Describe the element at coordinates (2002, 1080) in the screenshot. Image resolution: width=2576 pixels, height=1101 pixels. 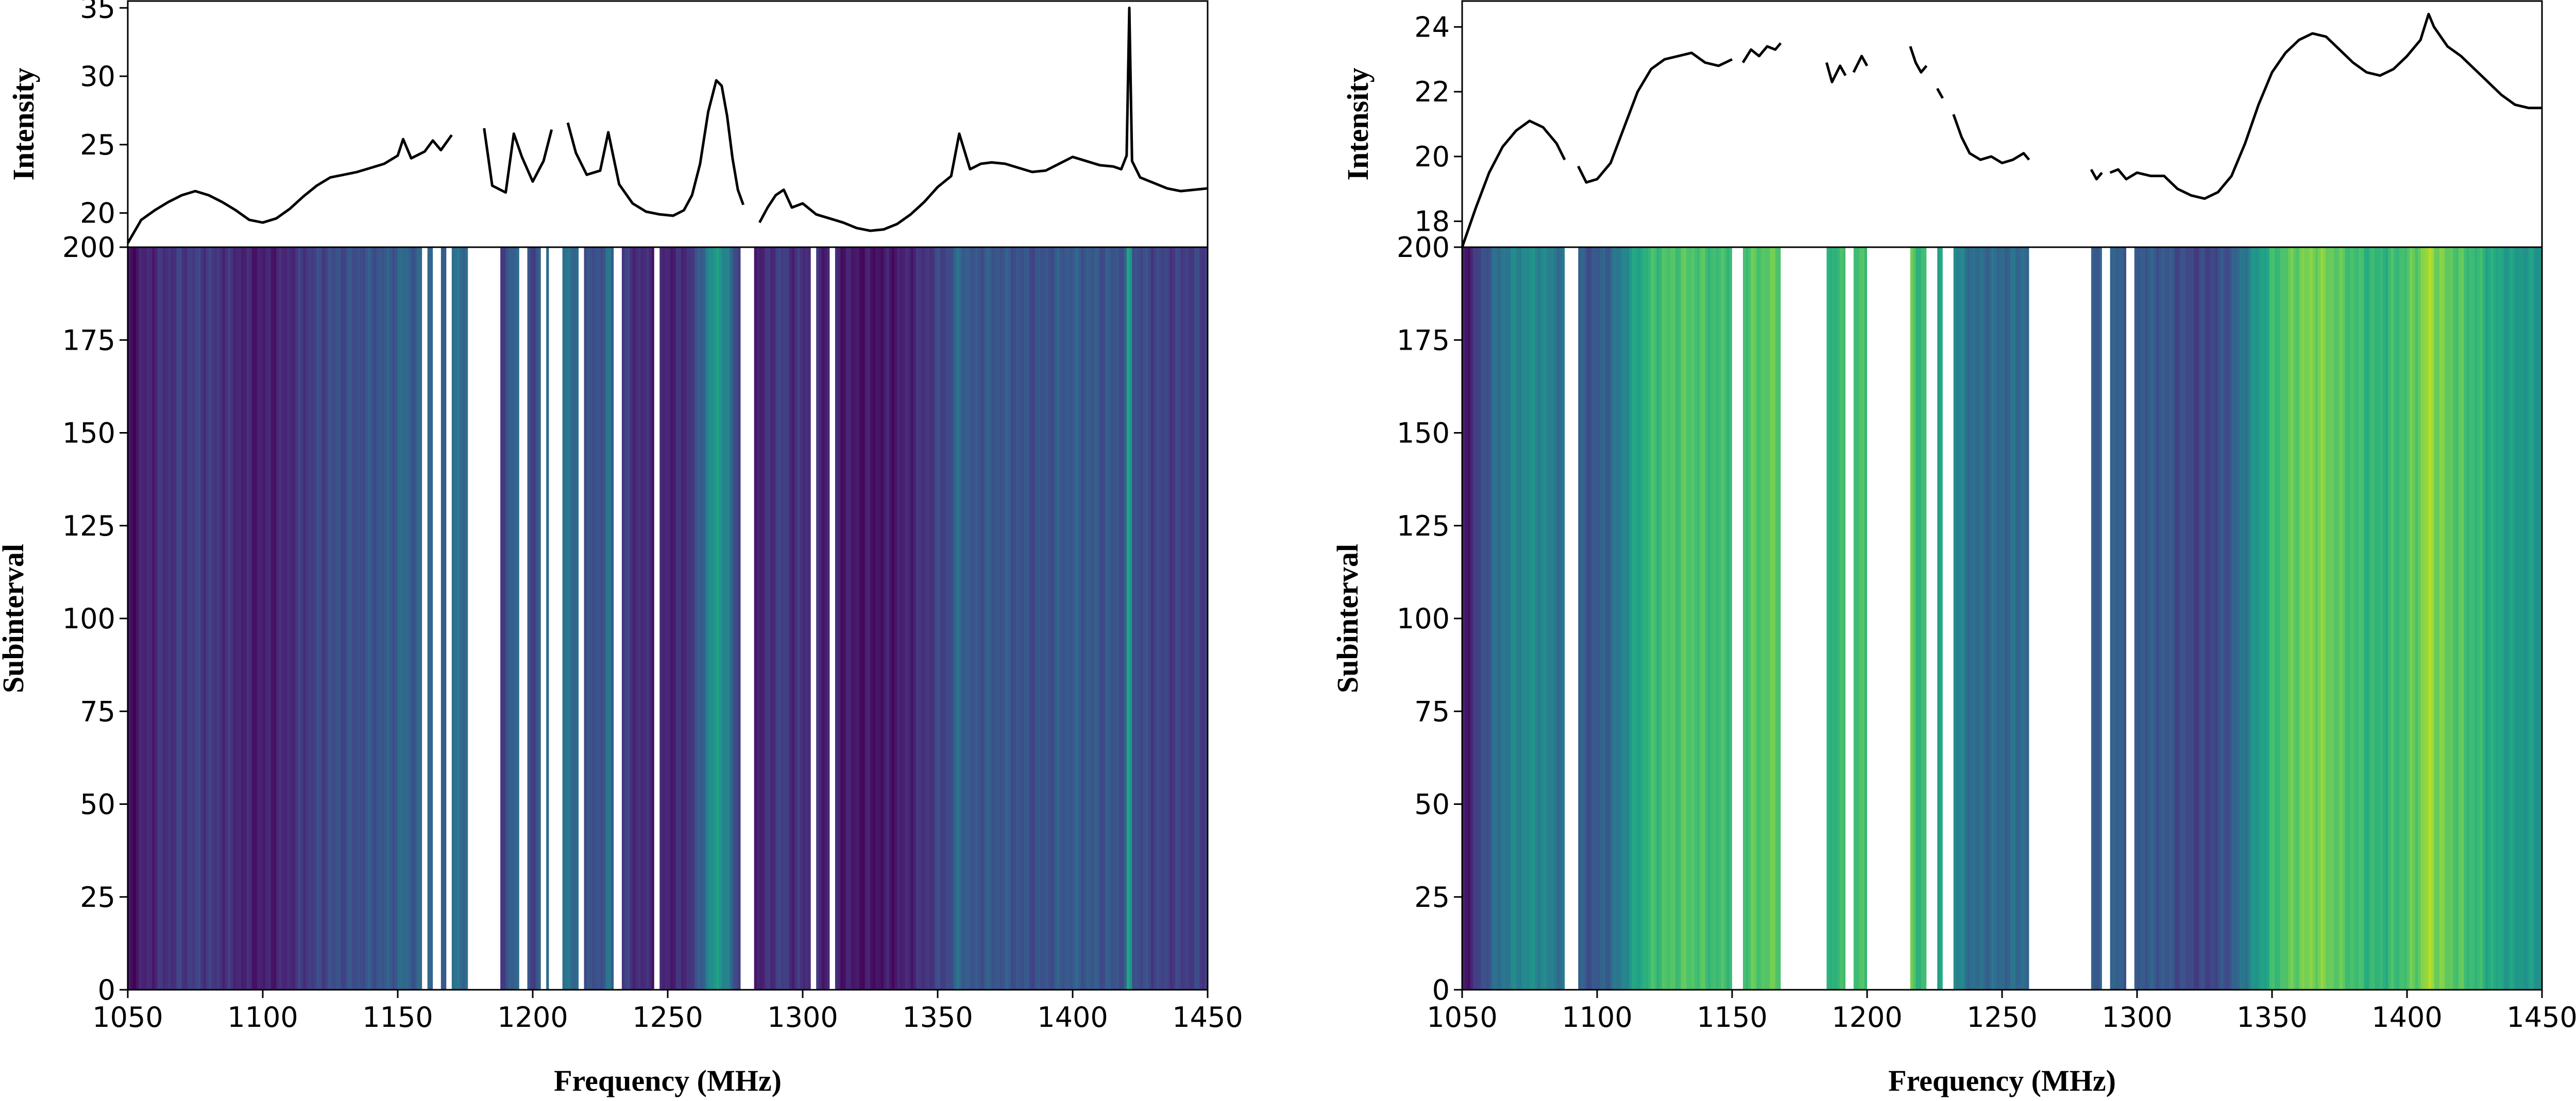
I see `right-waterfall-xlabel: Frequency (MHz)` at that location.